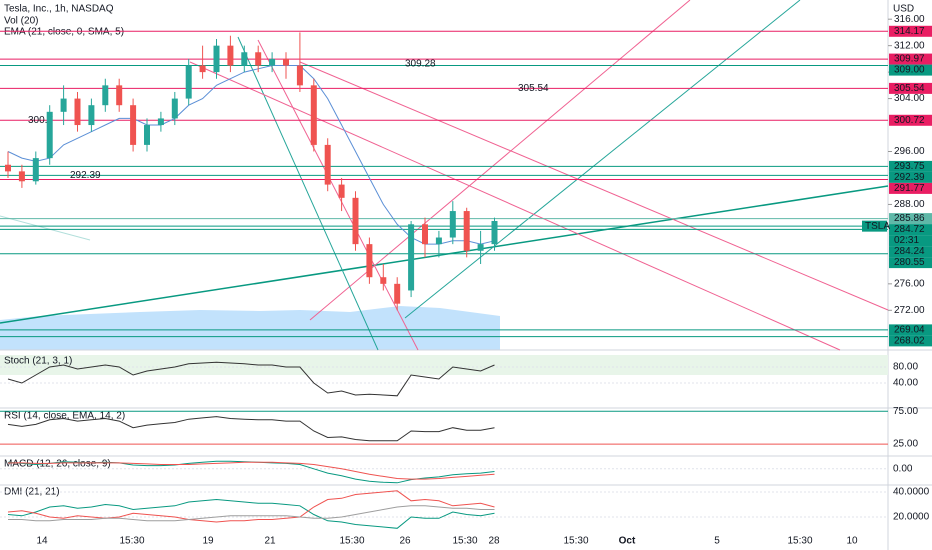 This screenshot has height=550, width=932. What do you see at coordinates (59, 9) in the screenshot?
I see `title: Tesla, Inc., 1h, NASDAQ` at bounding box center [59, 9].